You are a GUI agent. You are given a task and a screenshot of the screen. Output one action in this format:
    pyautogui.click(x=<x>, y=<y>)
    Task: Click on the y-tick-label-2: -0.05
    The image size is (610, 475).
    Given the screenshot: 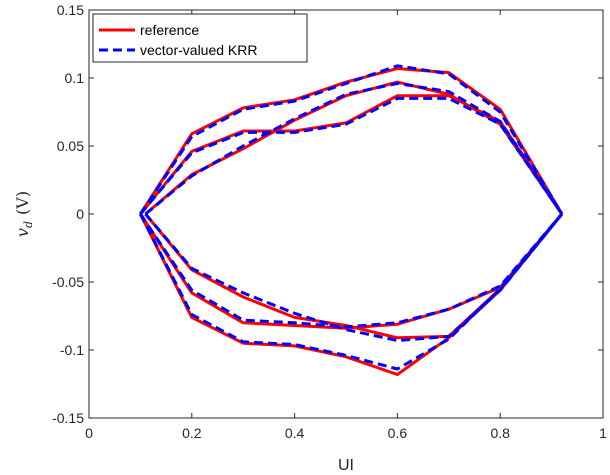 What is the action you would take?
    pyautogui.click(x=68, y=282)
    